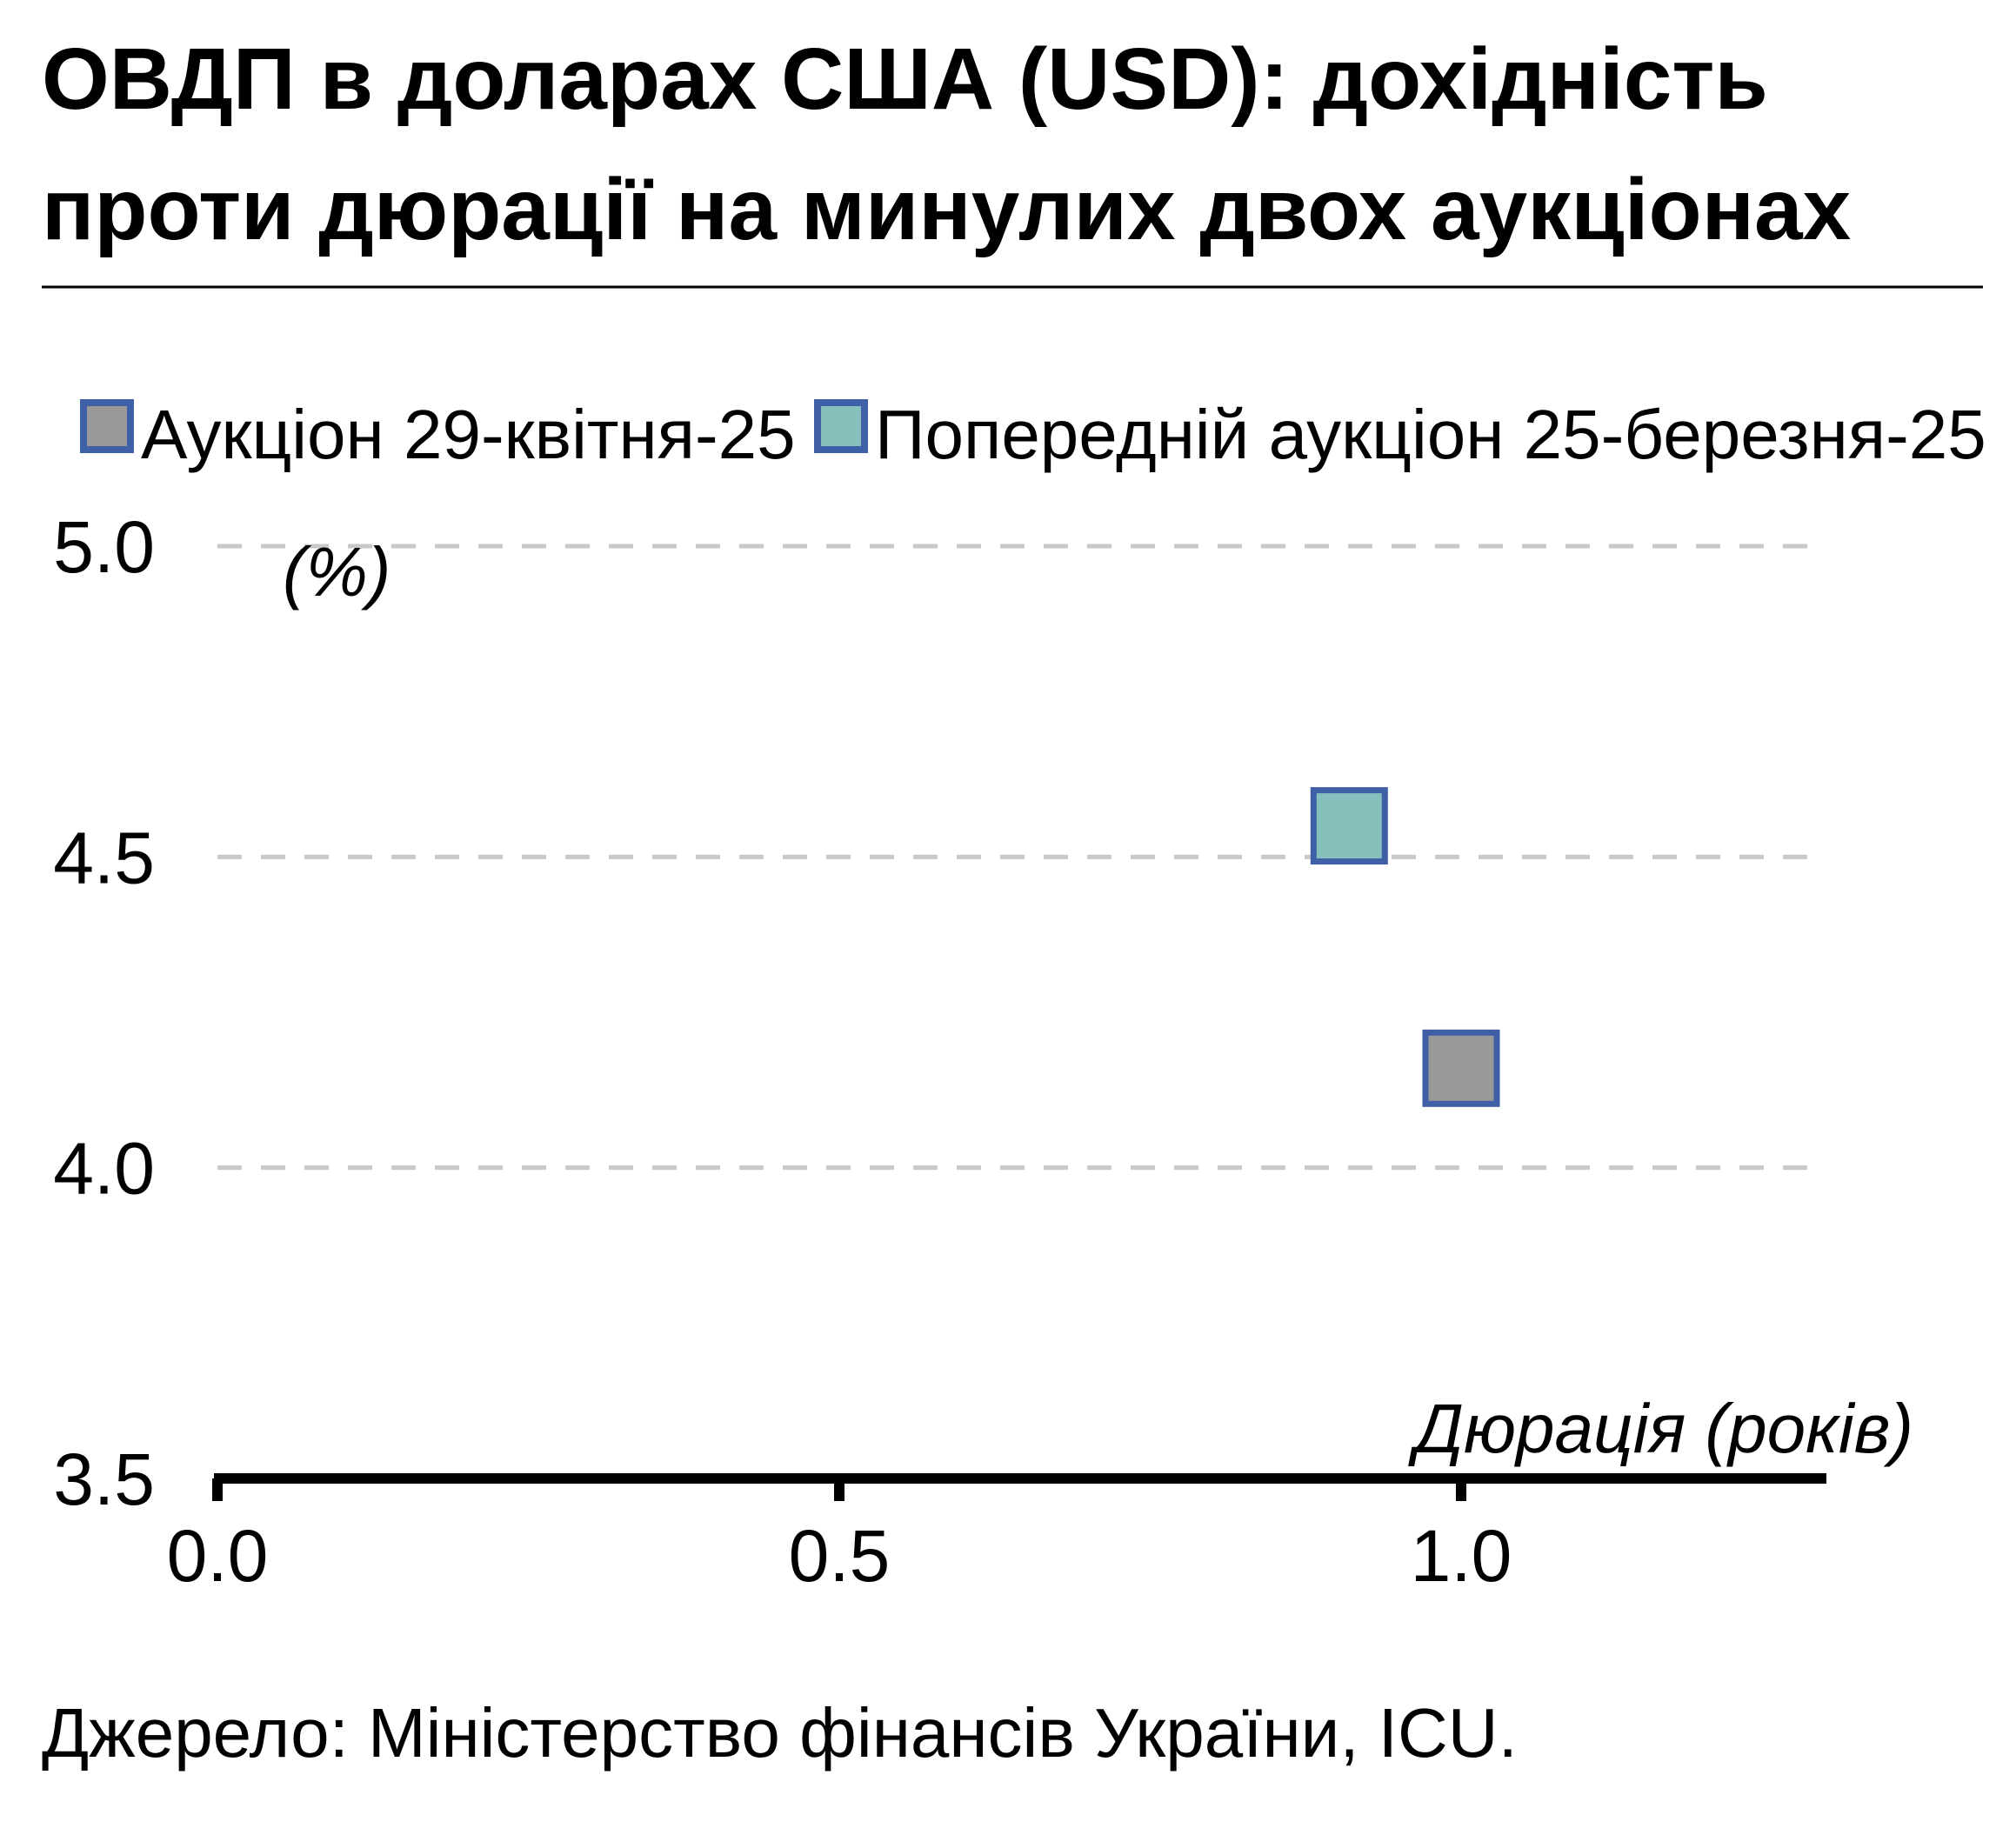 Image resolution: width=2016 pixels, height=1835 pixels. Describe the element at coordinates (104, 547) in the screenshot. I see `y-tick-label-0: 5.0` at that location.